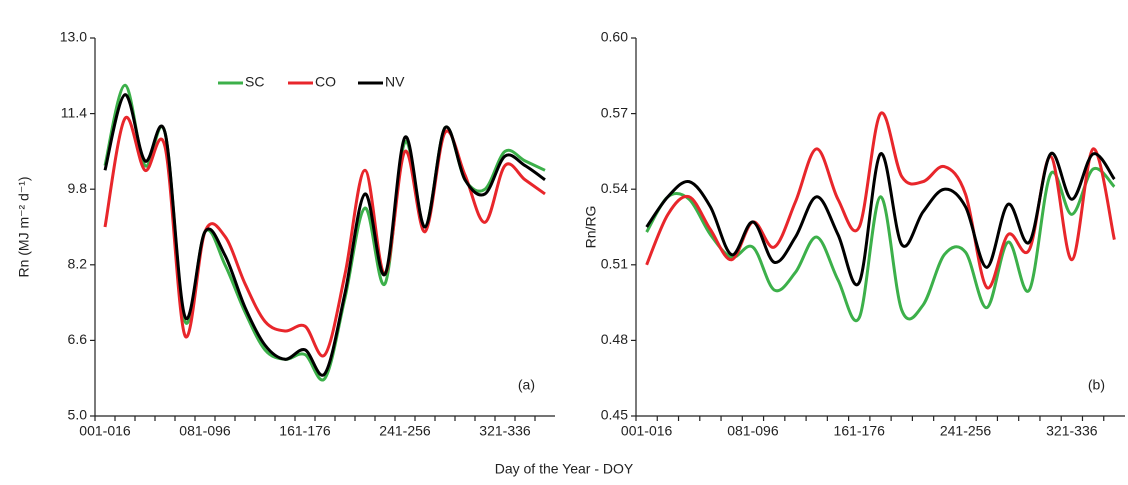 The height and width of the screenshot is (485, 1128). I want to click on x-axis-title: Day of the Year - DOY, so click(564, 469).